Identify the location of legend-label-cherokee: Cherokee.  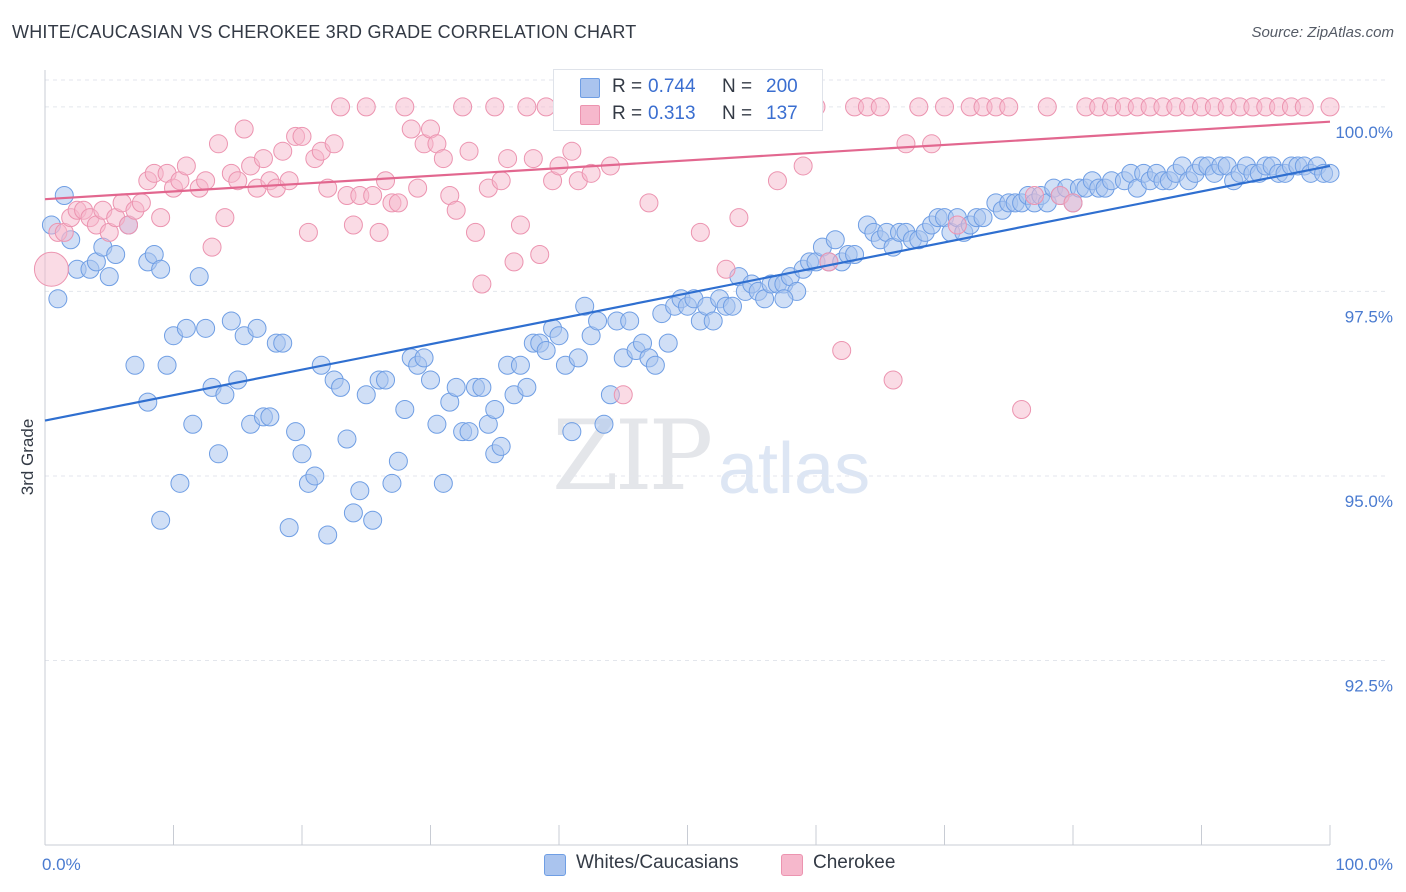
(854, 862).